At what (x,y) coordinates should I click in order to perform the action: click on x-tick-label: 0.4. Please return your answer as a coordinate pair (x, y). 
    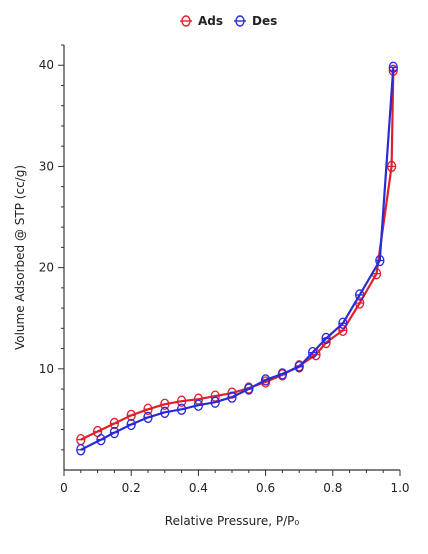
    Looking at the image, I should click on (198, 488).